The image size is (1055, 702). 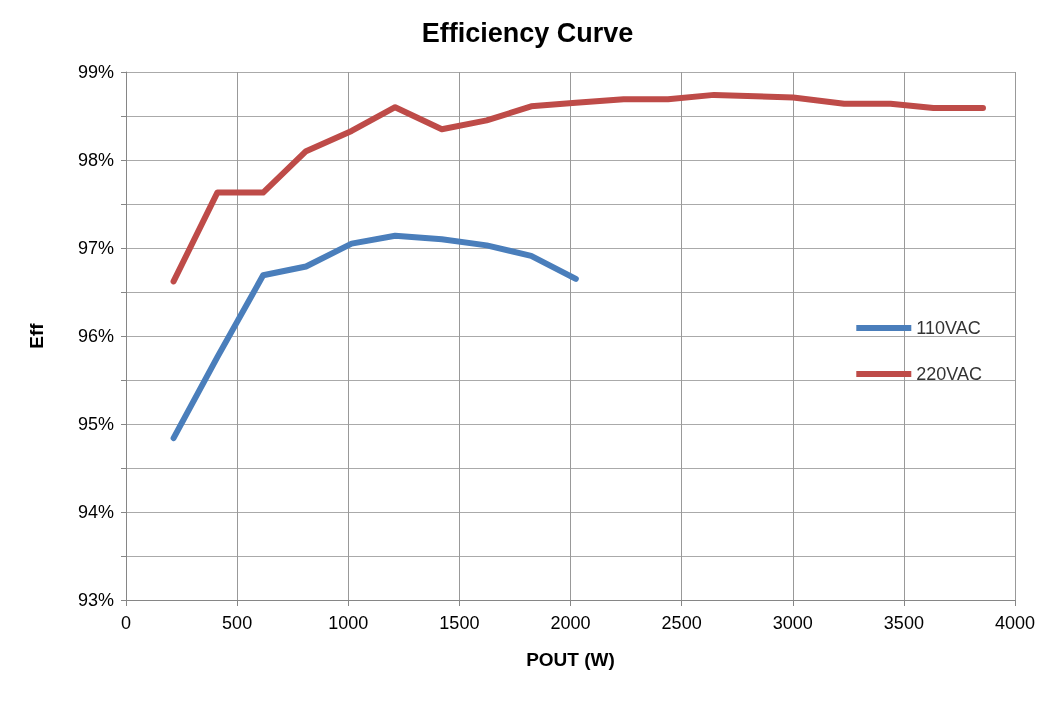 What do you see at coordinates (681, 623) in the screenshot?
I see `x-tick-label: 2500` at bounding box center [681, 623].